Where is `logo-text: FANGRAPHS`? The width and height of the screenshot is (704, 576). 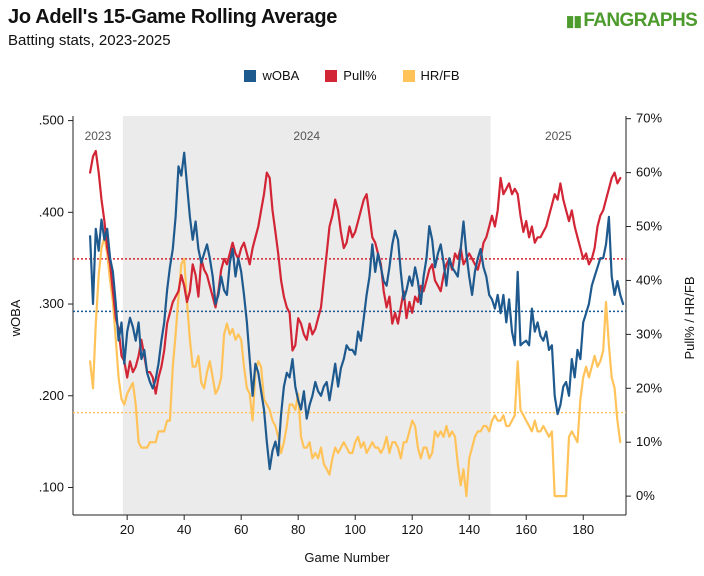 logo-text: FANGRAPHS is located at coordinates (640, 20).